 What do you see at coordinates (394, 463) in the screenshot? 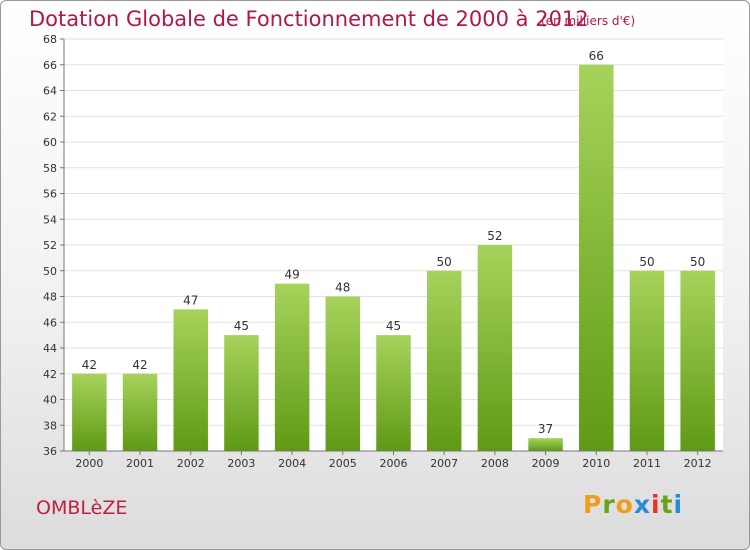
I see `x-tick-label: 2006` at bounding box center [394, 463].